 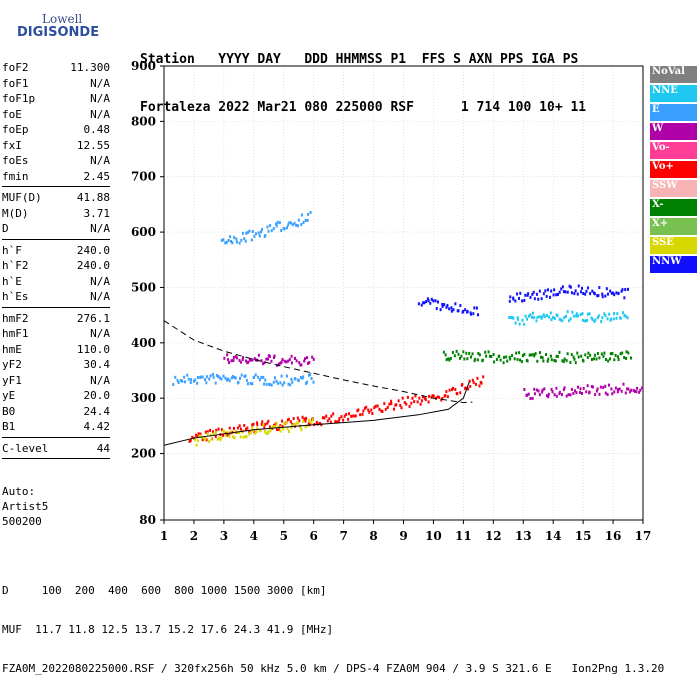 What do you see at coordinates (15, 176) in the screenshot?
I see `param-name: fmin` at bounding box center [15, 176].